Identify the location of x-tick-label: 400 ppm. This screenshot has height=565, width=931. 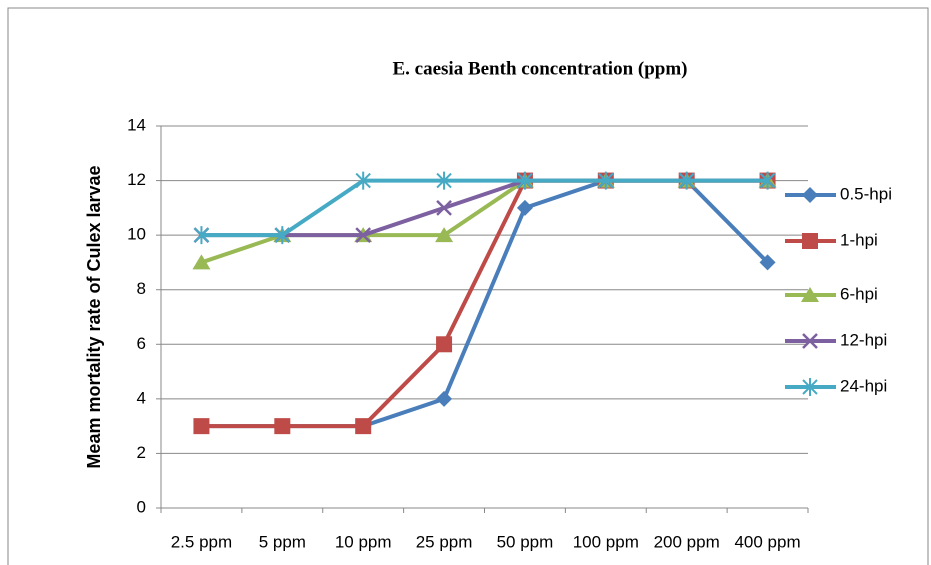
(767, 541).